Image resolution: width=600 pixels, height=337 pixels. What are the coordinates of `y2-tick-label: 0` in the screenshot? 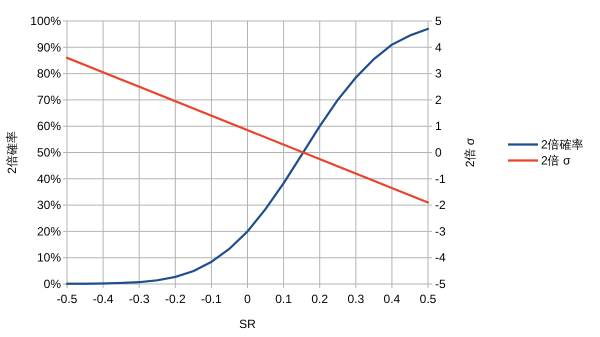 It's located at (438, 153).